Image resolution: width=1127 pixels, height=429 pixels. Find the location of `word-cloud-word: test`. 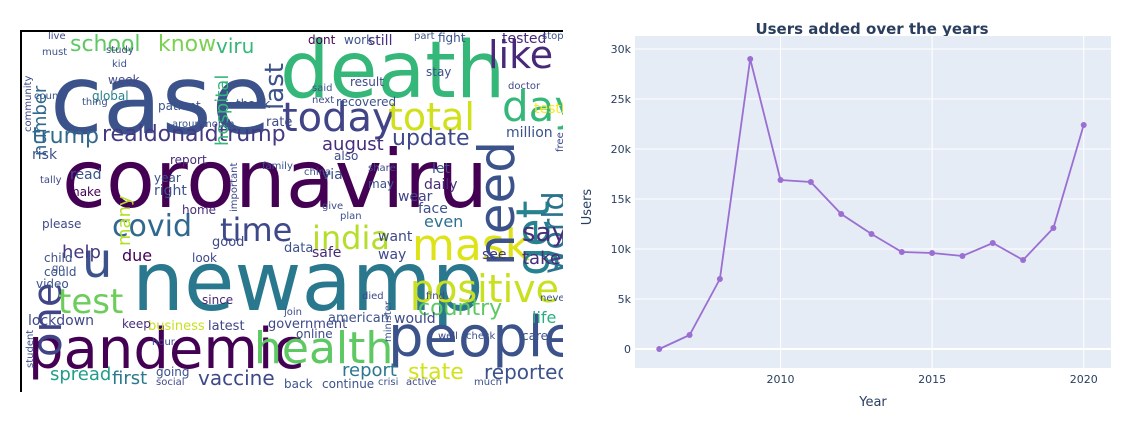

word-cloud-word: test is located at coordinates (91, 302).